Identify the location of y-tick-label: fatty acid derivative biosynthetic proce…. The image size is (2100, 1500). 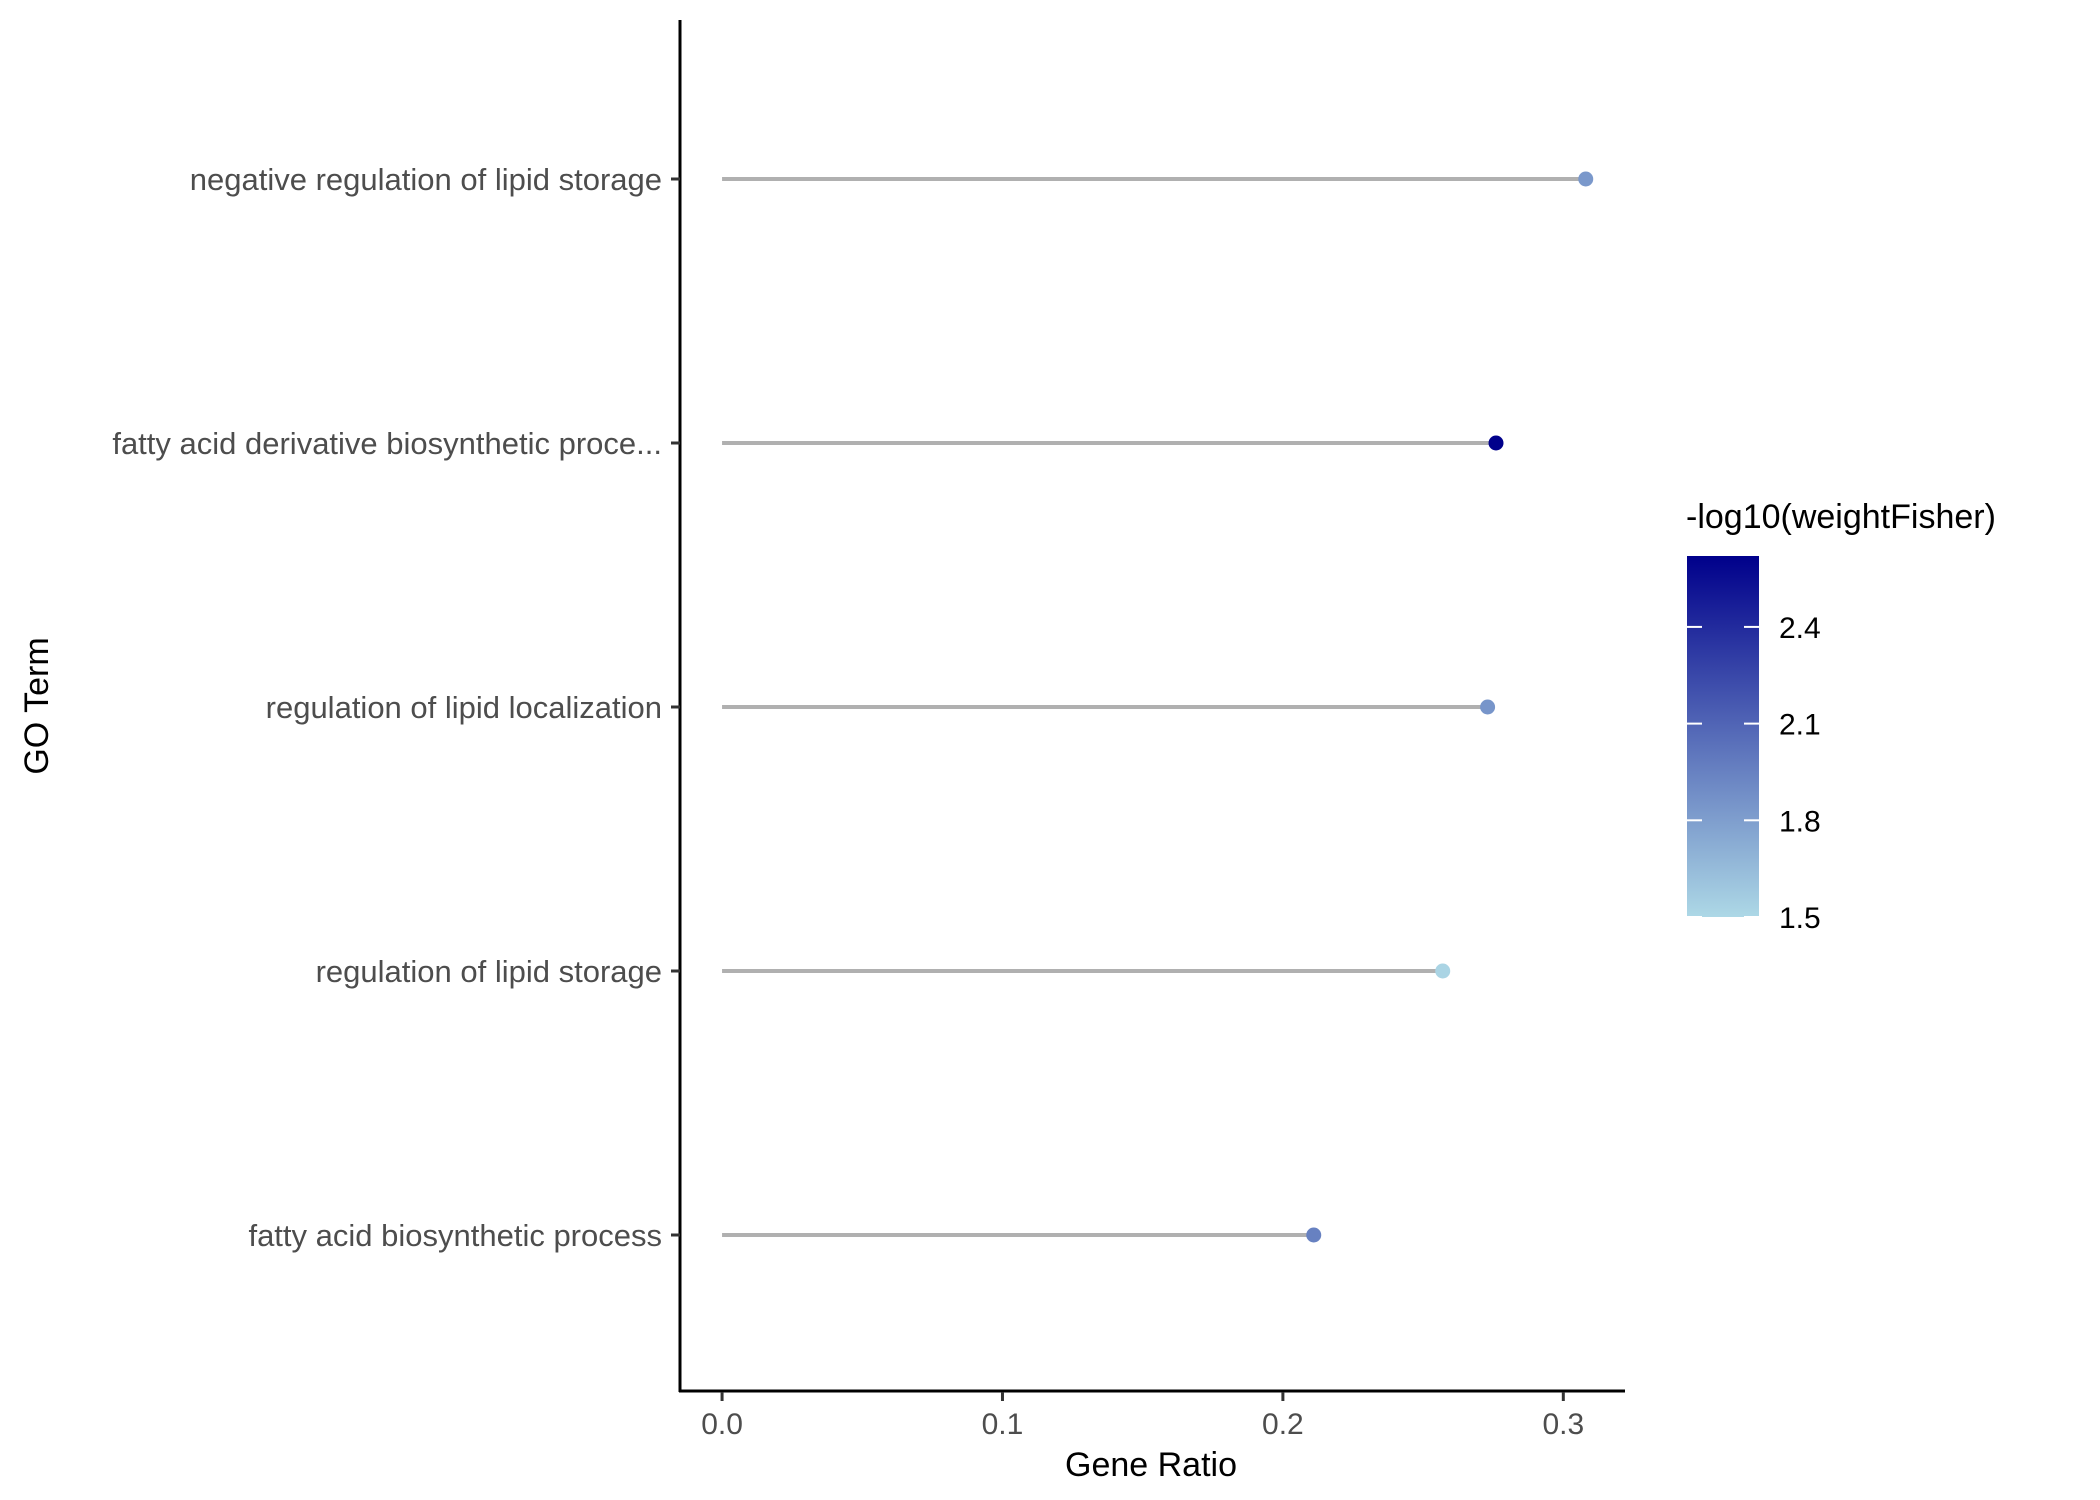
(387, 443).